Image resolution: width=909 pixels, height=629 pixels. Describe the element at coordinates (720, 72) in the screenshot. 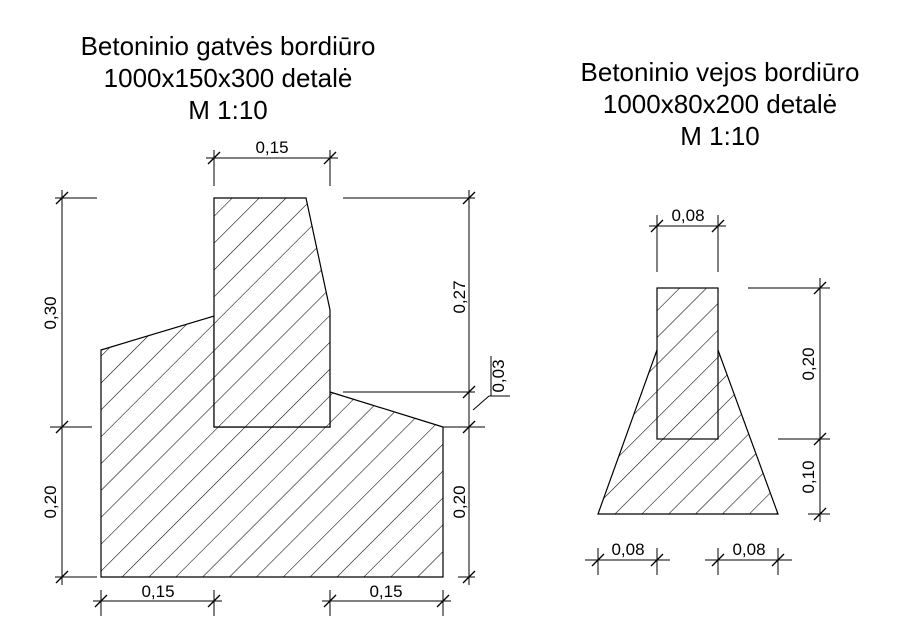

I see `right-title-line-1: Betoninio vejos bordiūro` at that location.